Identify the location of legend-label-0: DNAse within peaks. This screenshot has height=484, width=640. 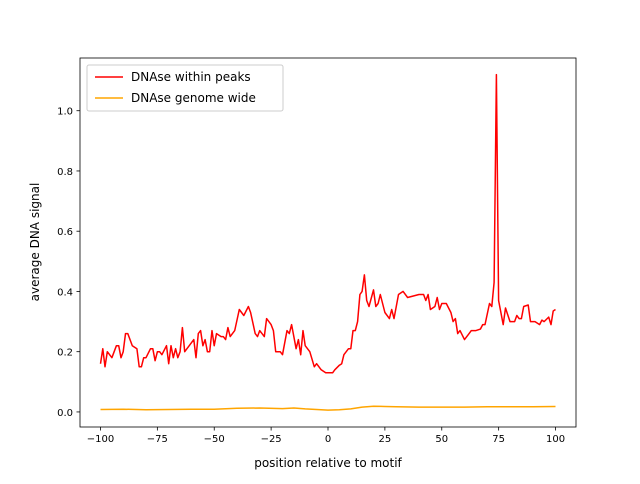
(191, 77).